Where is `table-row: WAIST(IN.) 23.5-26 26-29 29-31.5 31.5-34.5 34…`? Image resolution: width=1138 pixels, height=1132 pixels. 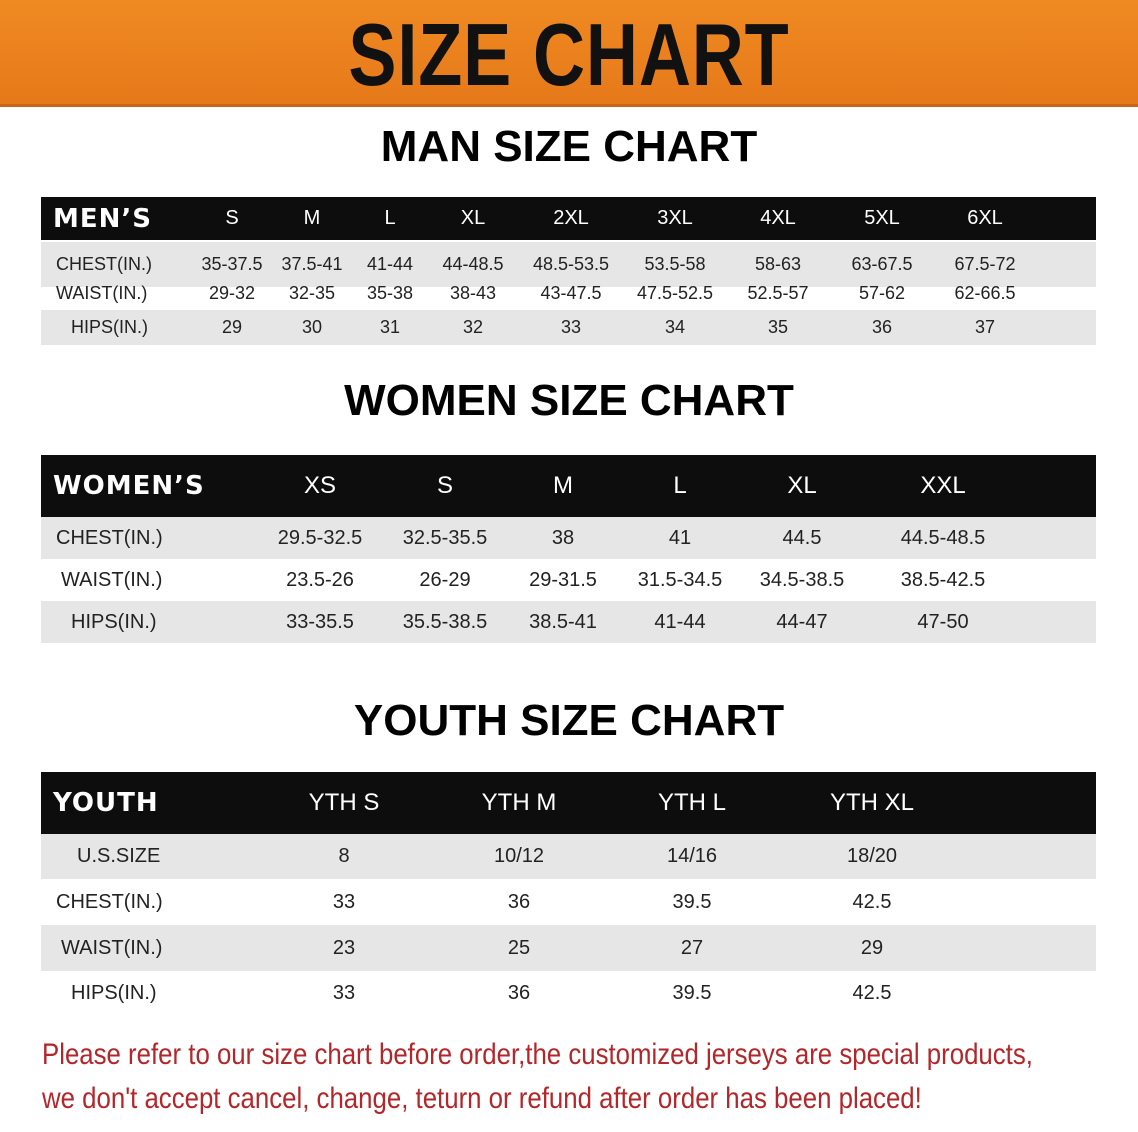
table-row: WAIST(IN.) 23.5-26 26-29 29-31.5 31.5-34.5 34… is located at coordinates (568, 580).